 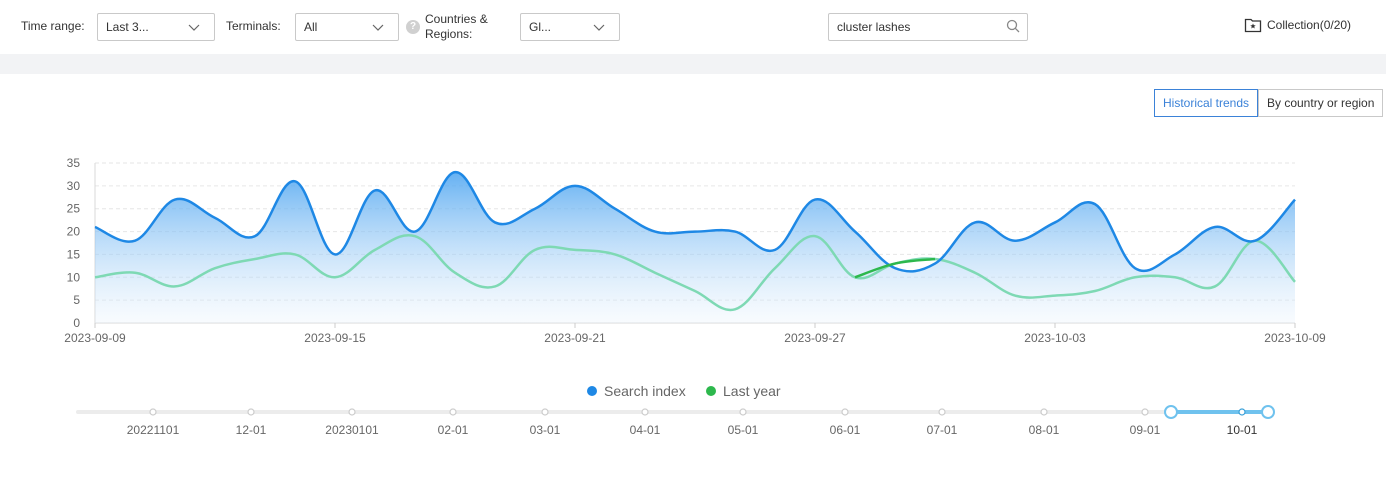 I want to click on legend-label-last-year: Last year, so click(x=752, y=391).